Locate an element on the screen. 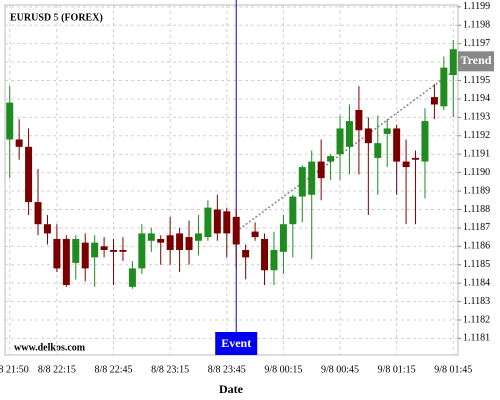  y-tick-label: 1.1195 is located at coordinates (476, 80).